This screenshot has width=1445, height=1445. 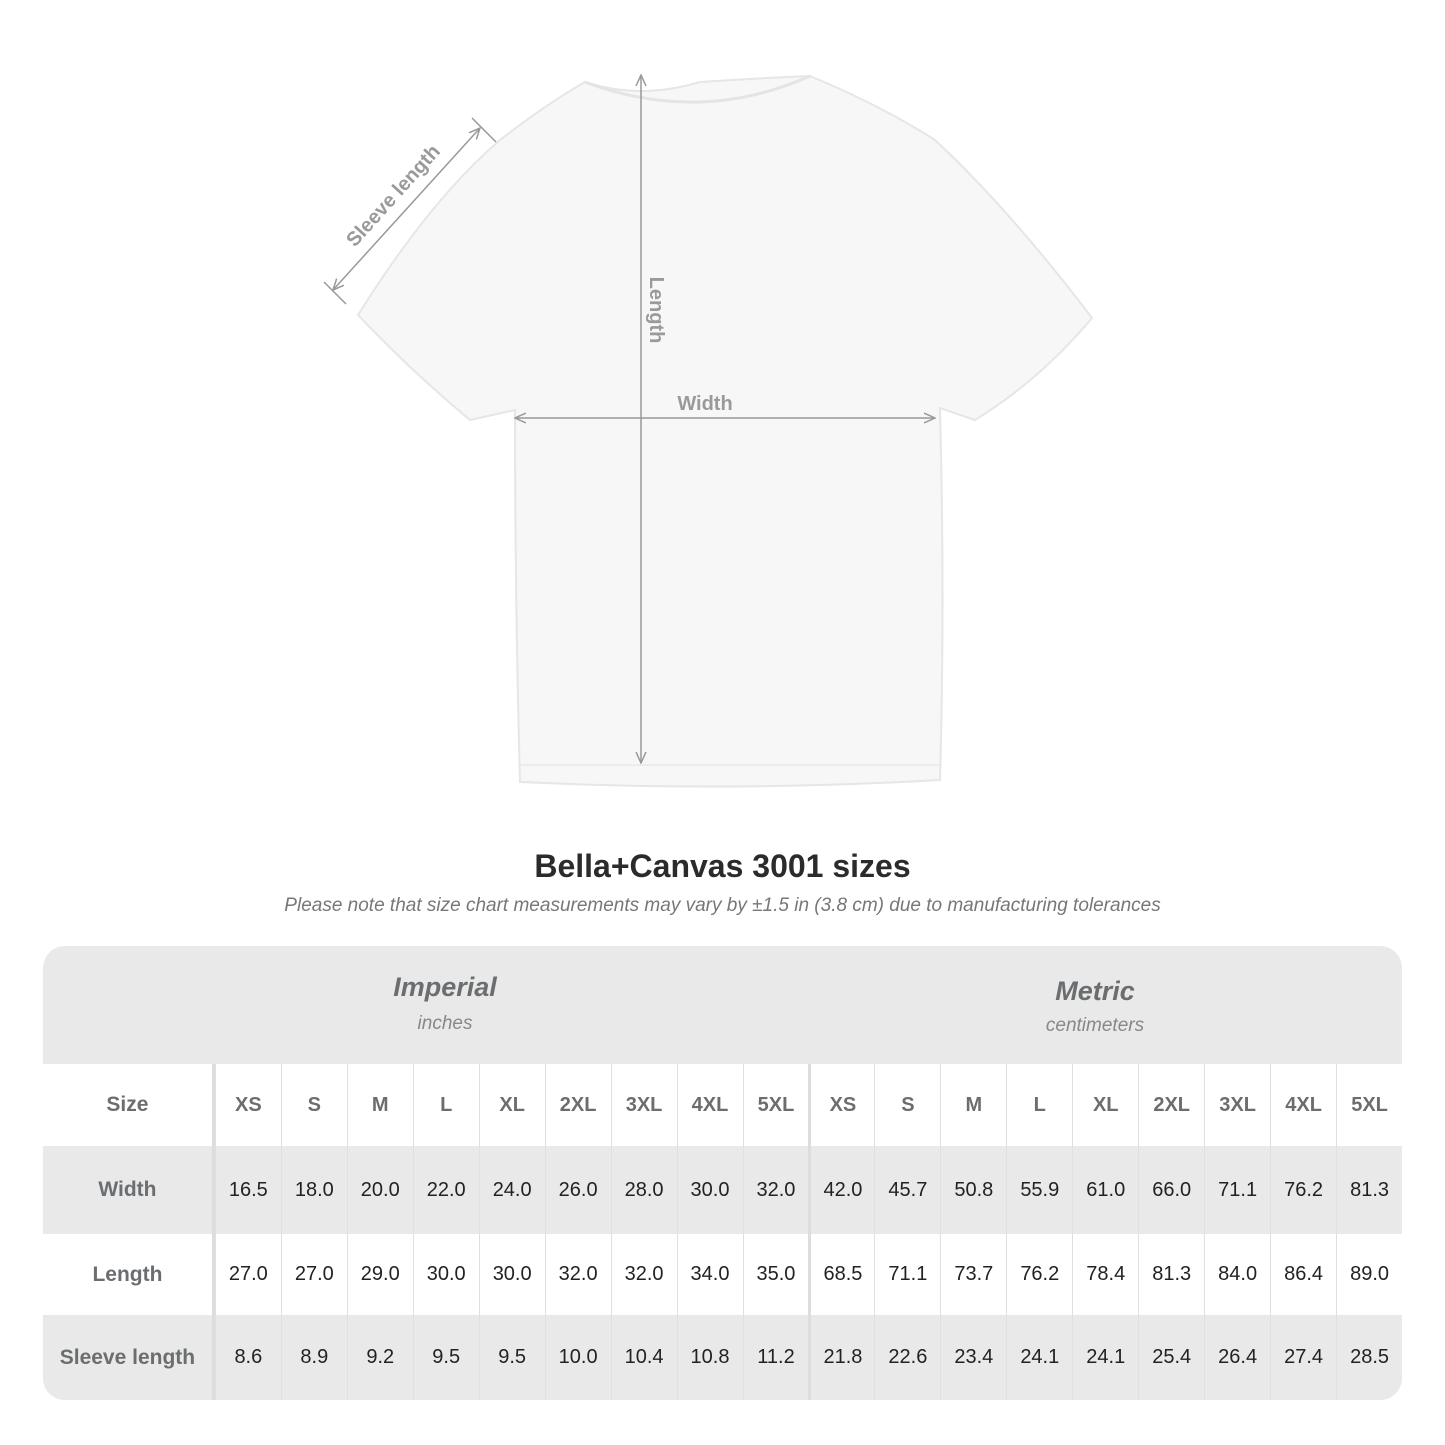 What do you see at coordinates (379, 1190) in the screenshot?
I see `imperial-value-cell: 20.0` at bounding box center [379, 1190].